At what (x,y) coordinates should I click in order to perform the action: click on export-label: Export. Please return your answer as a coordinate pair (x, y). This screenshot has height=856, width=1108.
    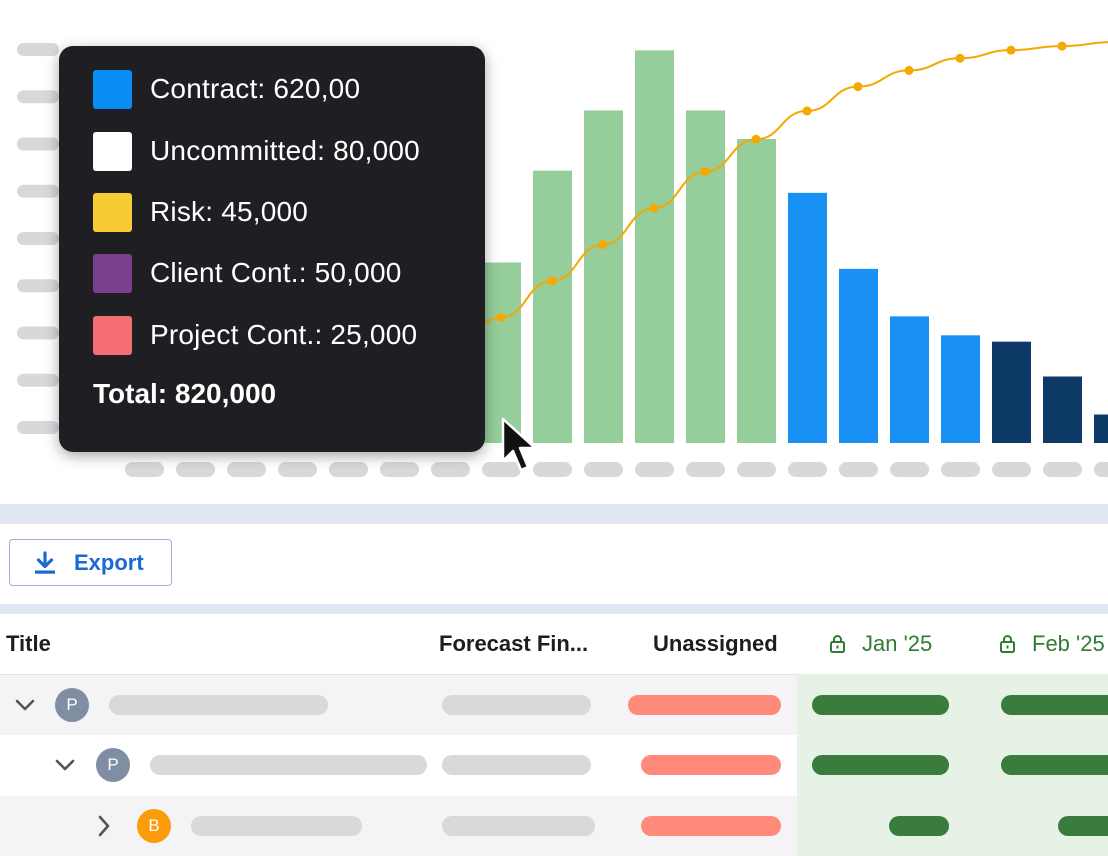
    Looking at the image, I should click on (109, 562).